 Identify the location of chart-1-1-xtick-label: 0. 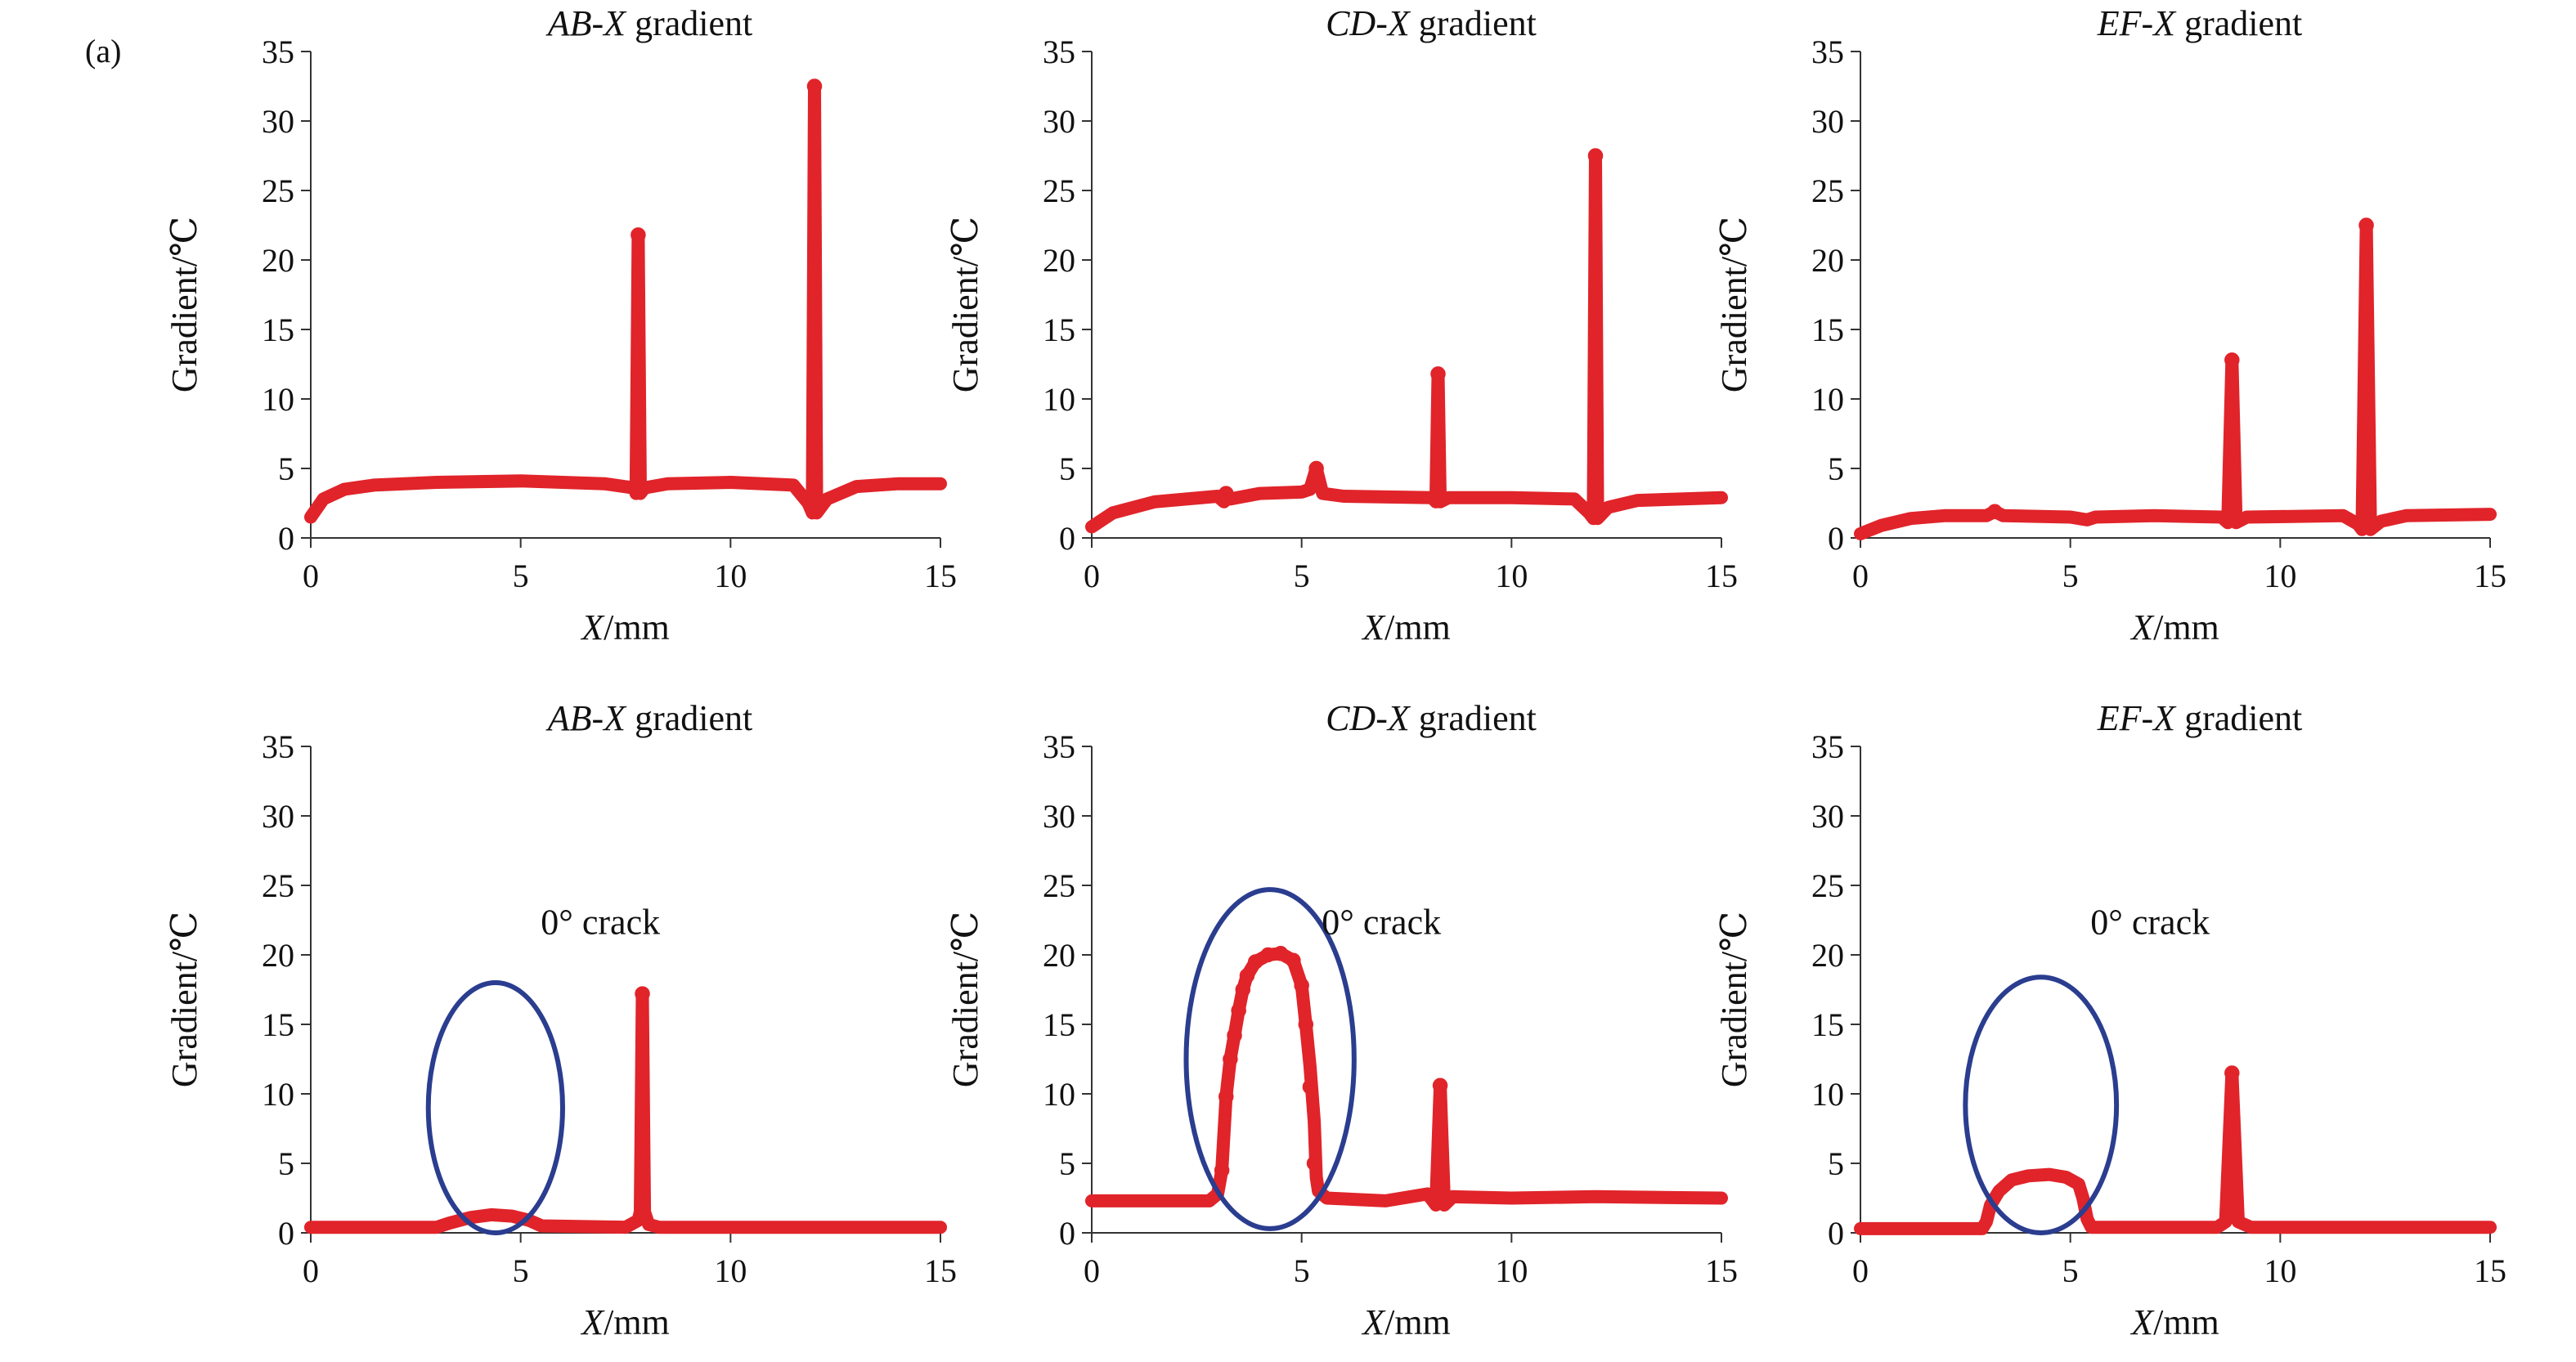
(311, 576).